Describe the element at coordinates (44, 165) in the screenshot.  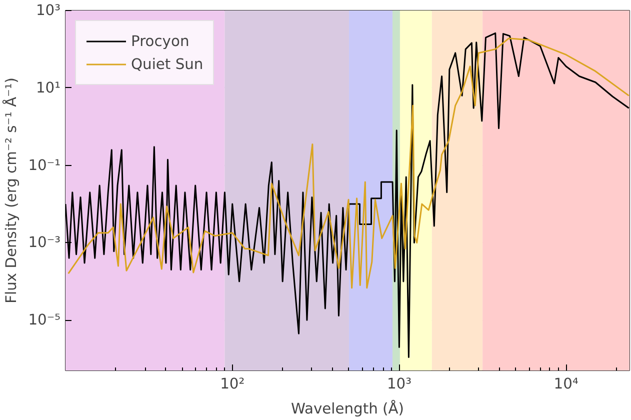
I see `y-tick-label: 10⁻¹` at that location.